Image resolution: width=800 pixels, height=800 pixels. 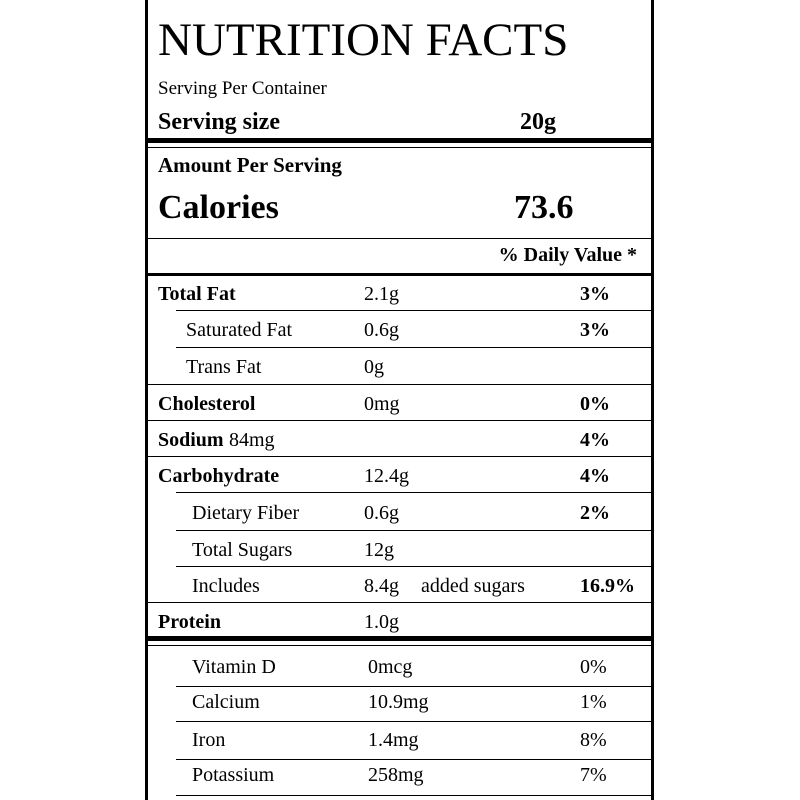 What do you see at coordinates (250, 165) in the screenshot?
I see `amount-label: Amount Per Serving` at bounding box center [250, 165].